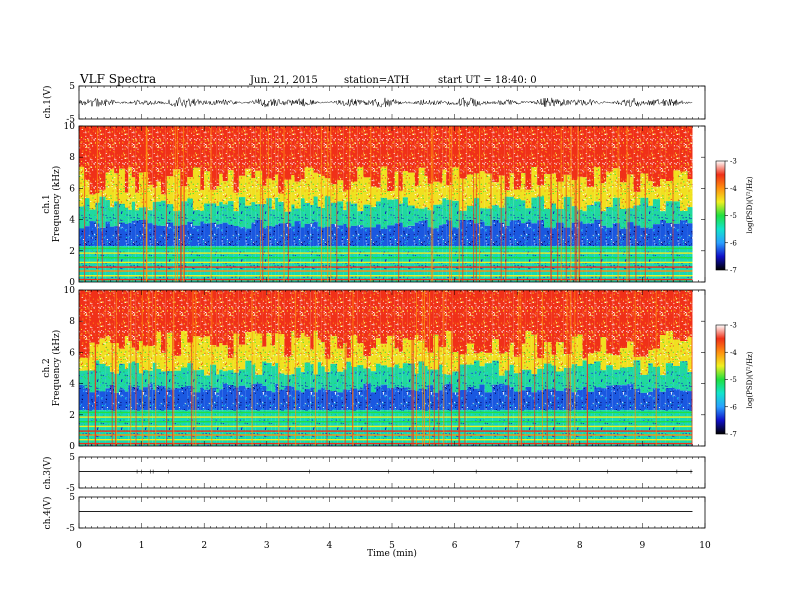 This screenshot has width=792, height=612. I want to click on colorbar-tick-label: -5, so click(733, 216).